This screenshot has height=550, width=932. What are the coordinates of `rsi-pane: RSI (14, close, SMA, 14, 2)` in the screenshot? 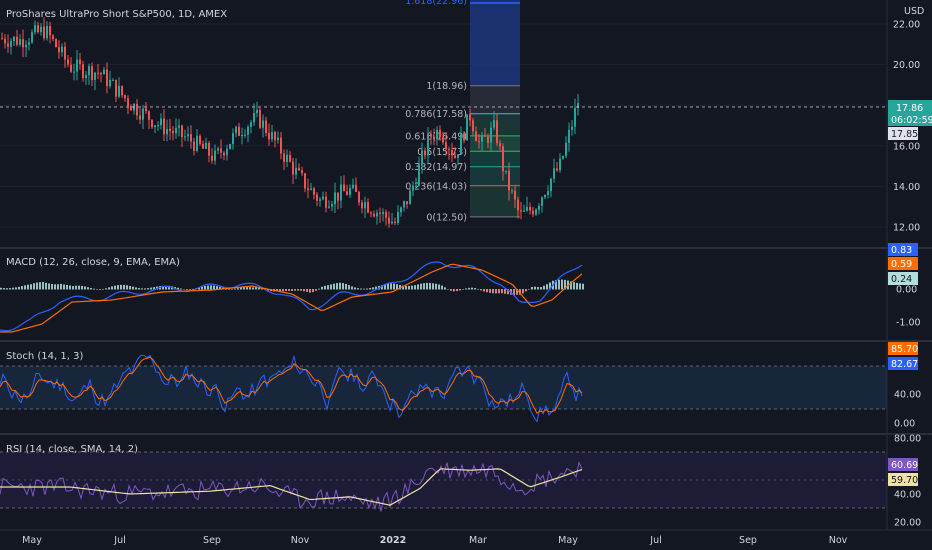 It's located at (443, 478).